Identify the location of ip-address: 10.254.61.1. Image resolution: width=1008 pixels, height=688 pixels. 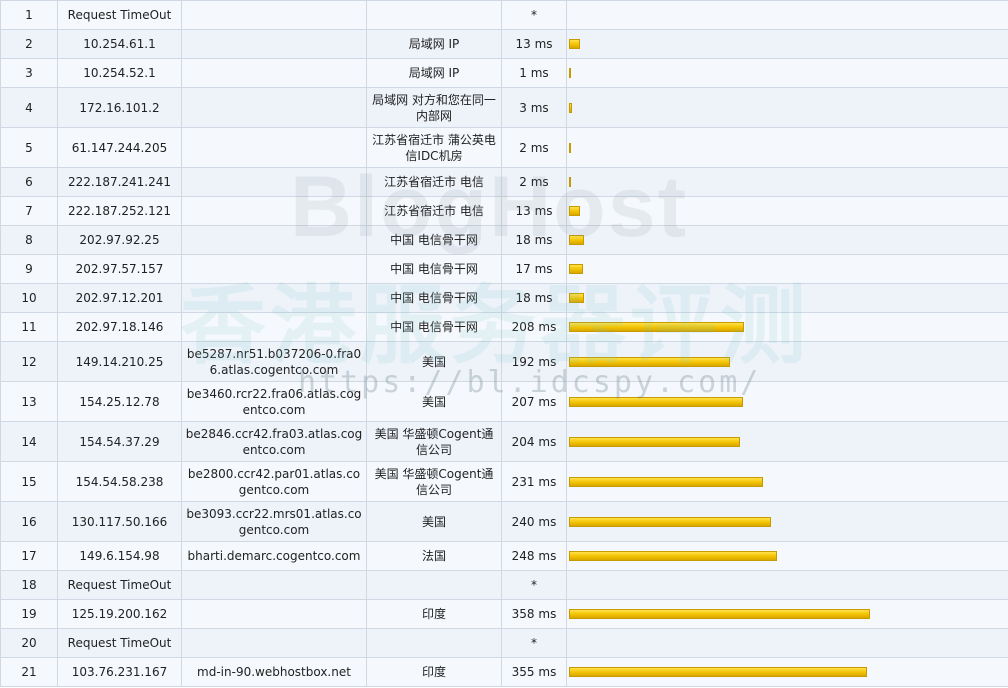
(119, 44).